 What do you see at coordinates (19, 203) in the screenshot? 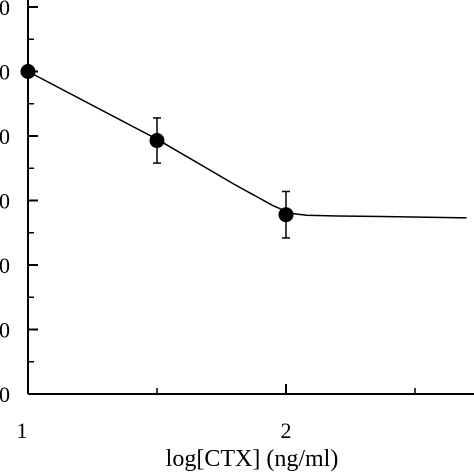
I see `y-ticks: 0 0 0 0 0 0 0` at bounding box center [19, 203].